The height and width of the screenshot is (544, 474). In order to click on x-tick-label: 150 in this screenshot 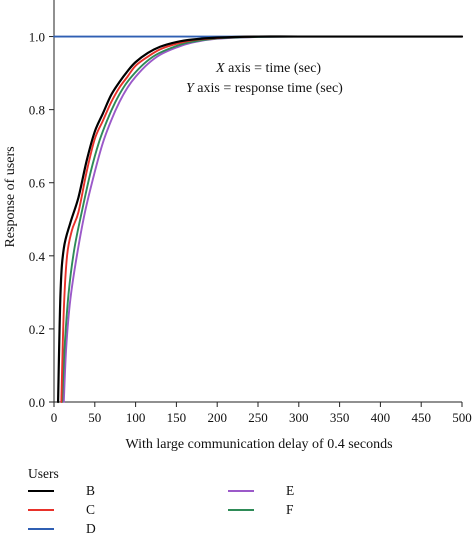, I will do `click(177, 417)`.